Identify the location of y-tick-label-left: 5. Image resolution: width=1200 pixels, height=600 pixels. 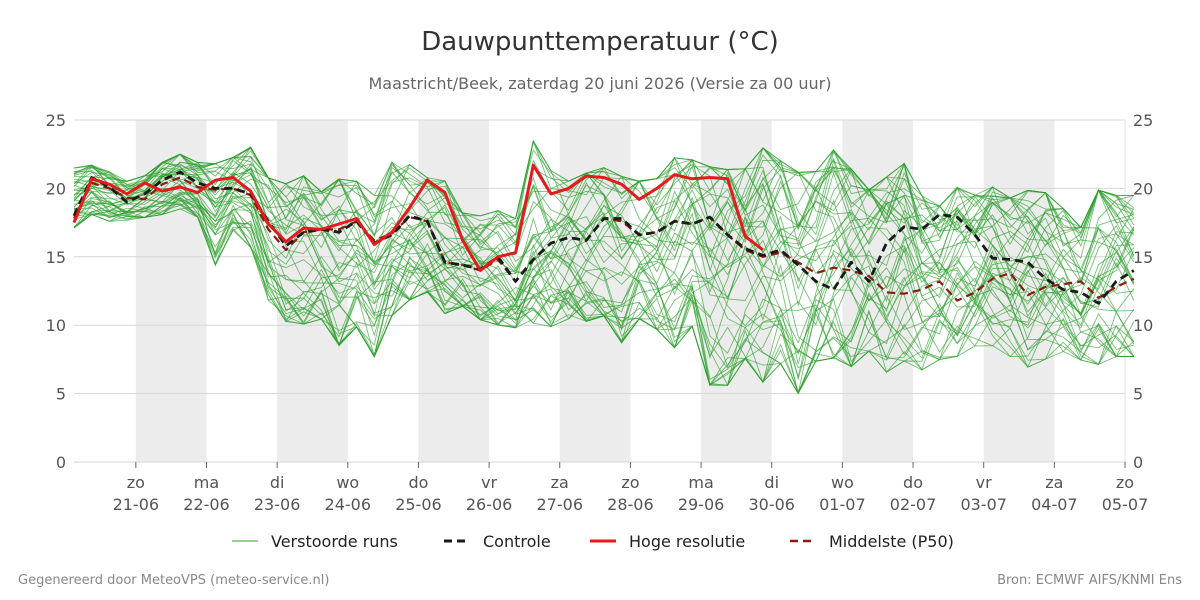
(61, 394).